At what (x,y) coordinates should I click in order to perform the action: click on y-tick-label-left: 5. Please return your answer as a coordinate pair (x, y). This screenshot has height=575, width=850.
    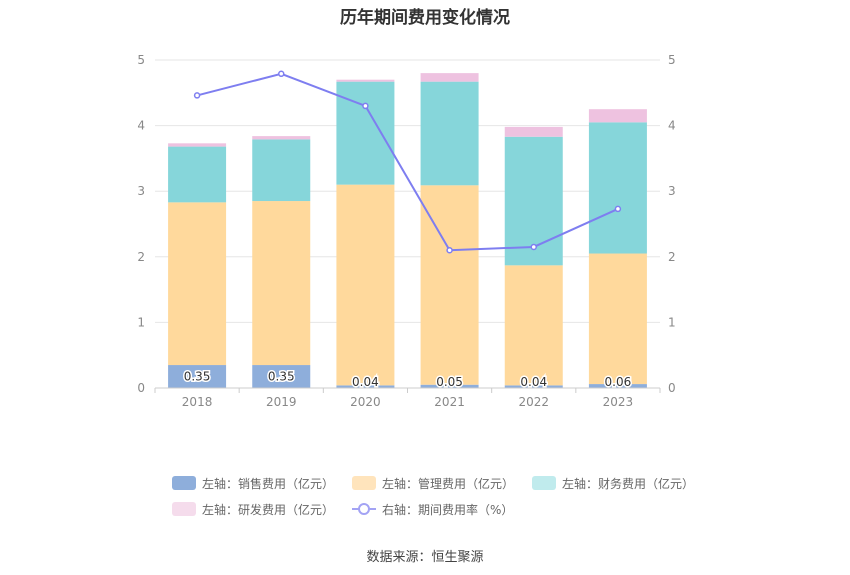
    Looking at the image, I should click on (141, 60).